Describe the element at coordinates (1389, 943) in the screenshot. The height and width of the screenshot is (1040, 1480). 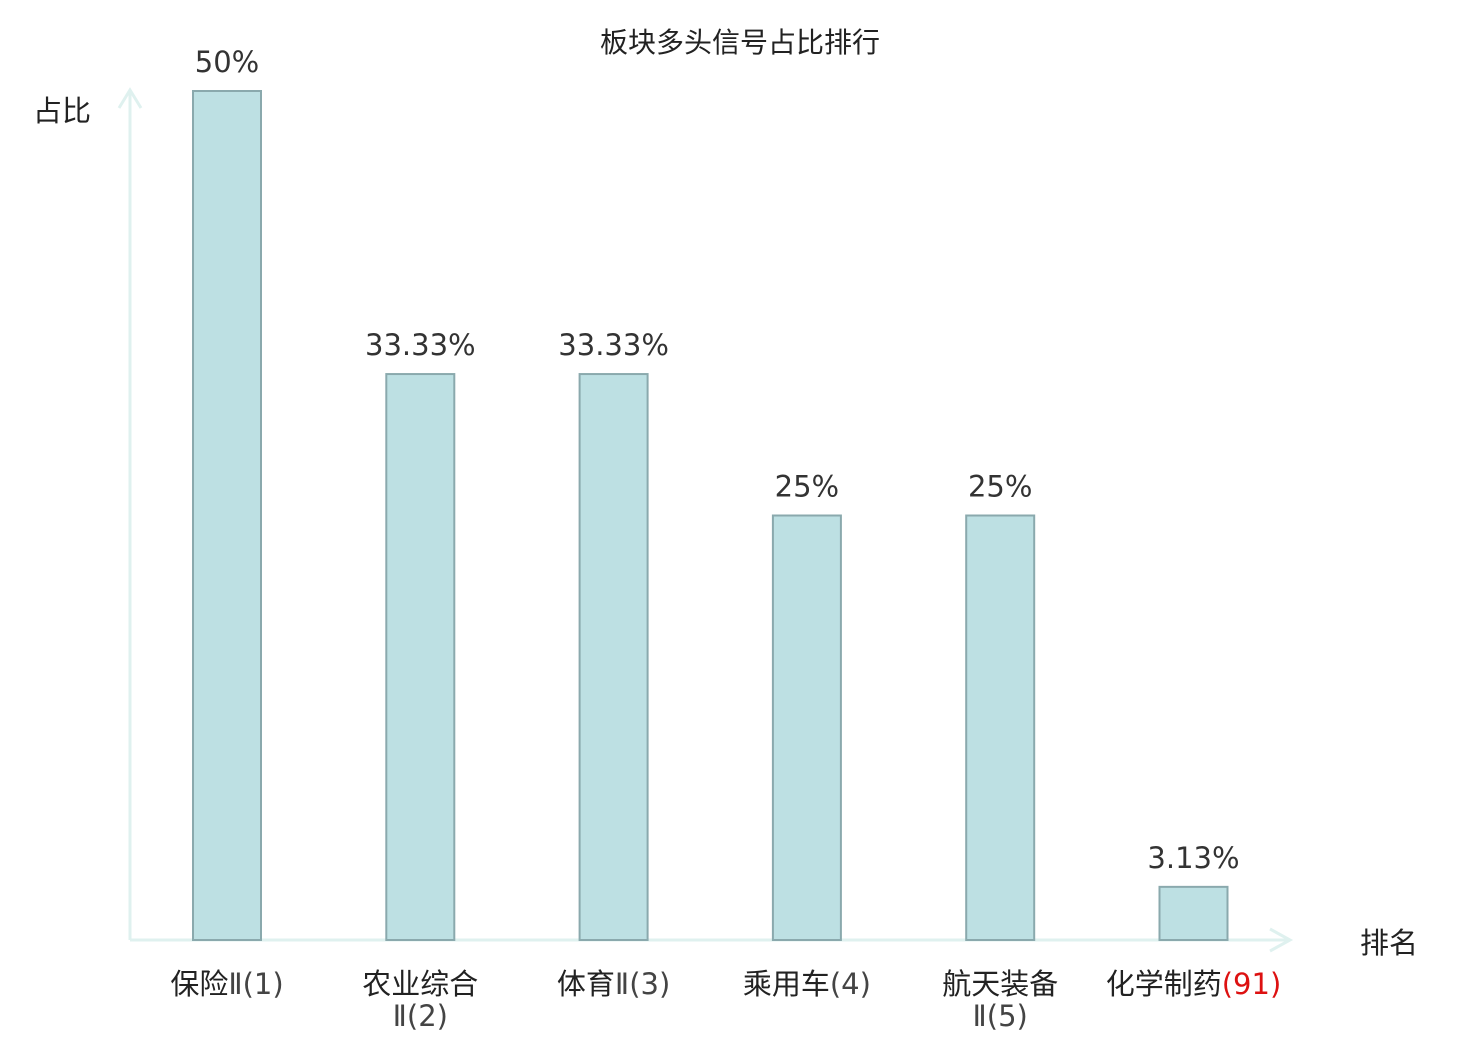
I see `x-axis-label: 排名` at that location.